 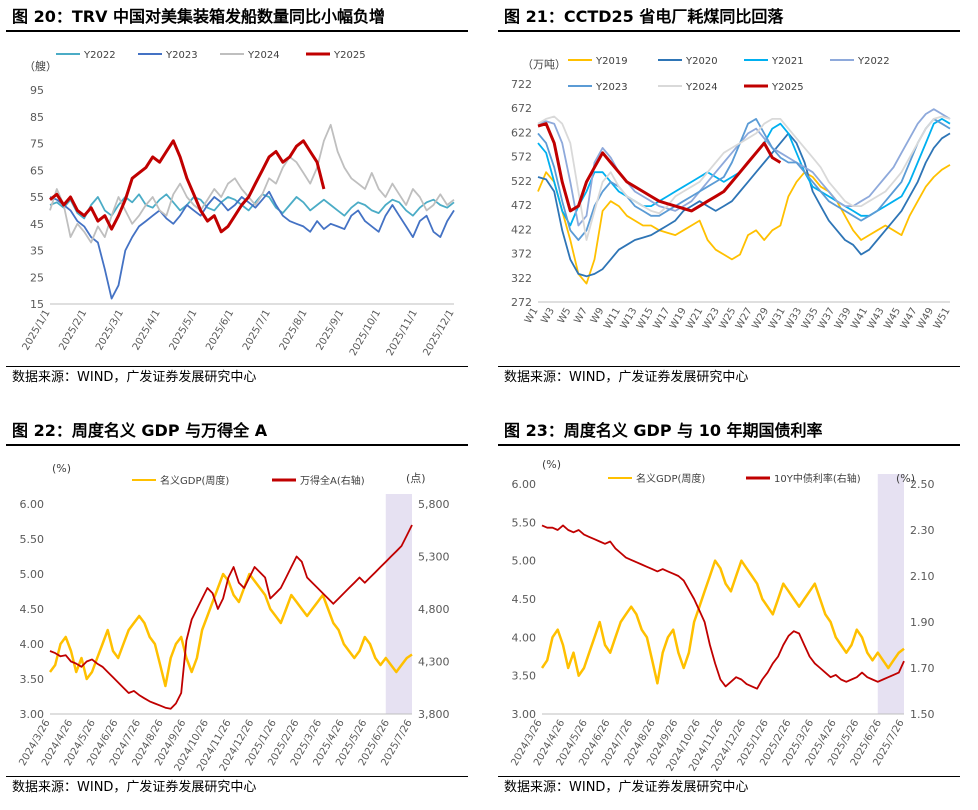 What do you see at coordinates (365, 333) in the screenshot?
I see `x-tick-label: 2025/10/1` at bounding box center [365, 333].